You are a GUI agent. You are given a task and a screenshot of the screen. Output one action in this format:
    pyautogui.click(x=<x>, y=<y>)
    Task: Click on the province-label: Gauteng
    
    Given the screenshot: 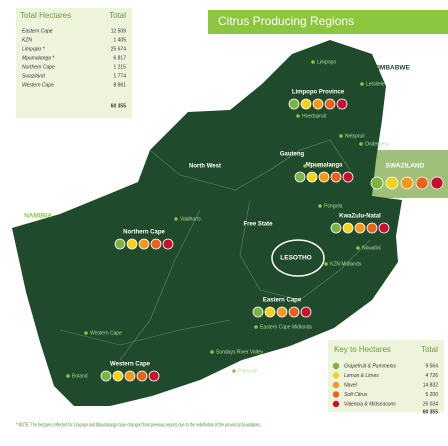 What is the action you would take?
    pyautogui.click(x=292, y=155)
    